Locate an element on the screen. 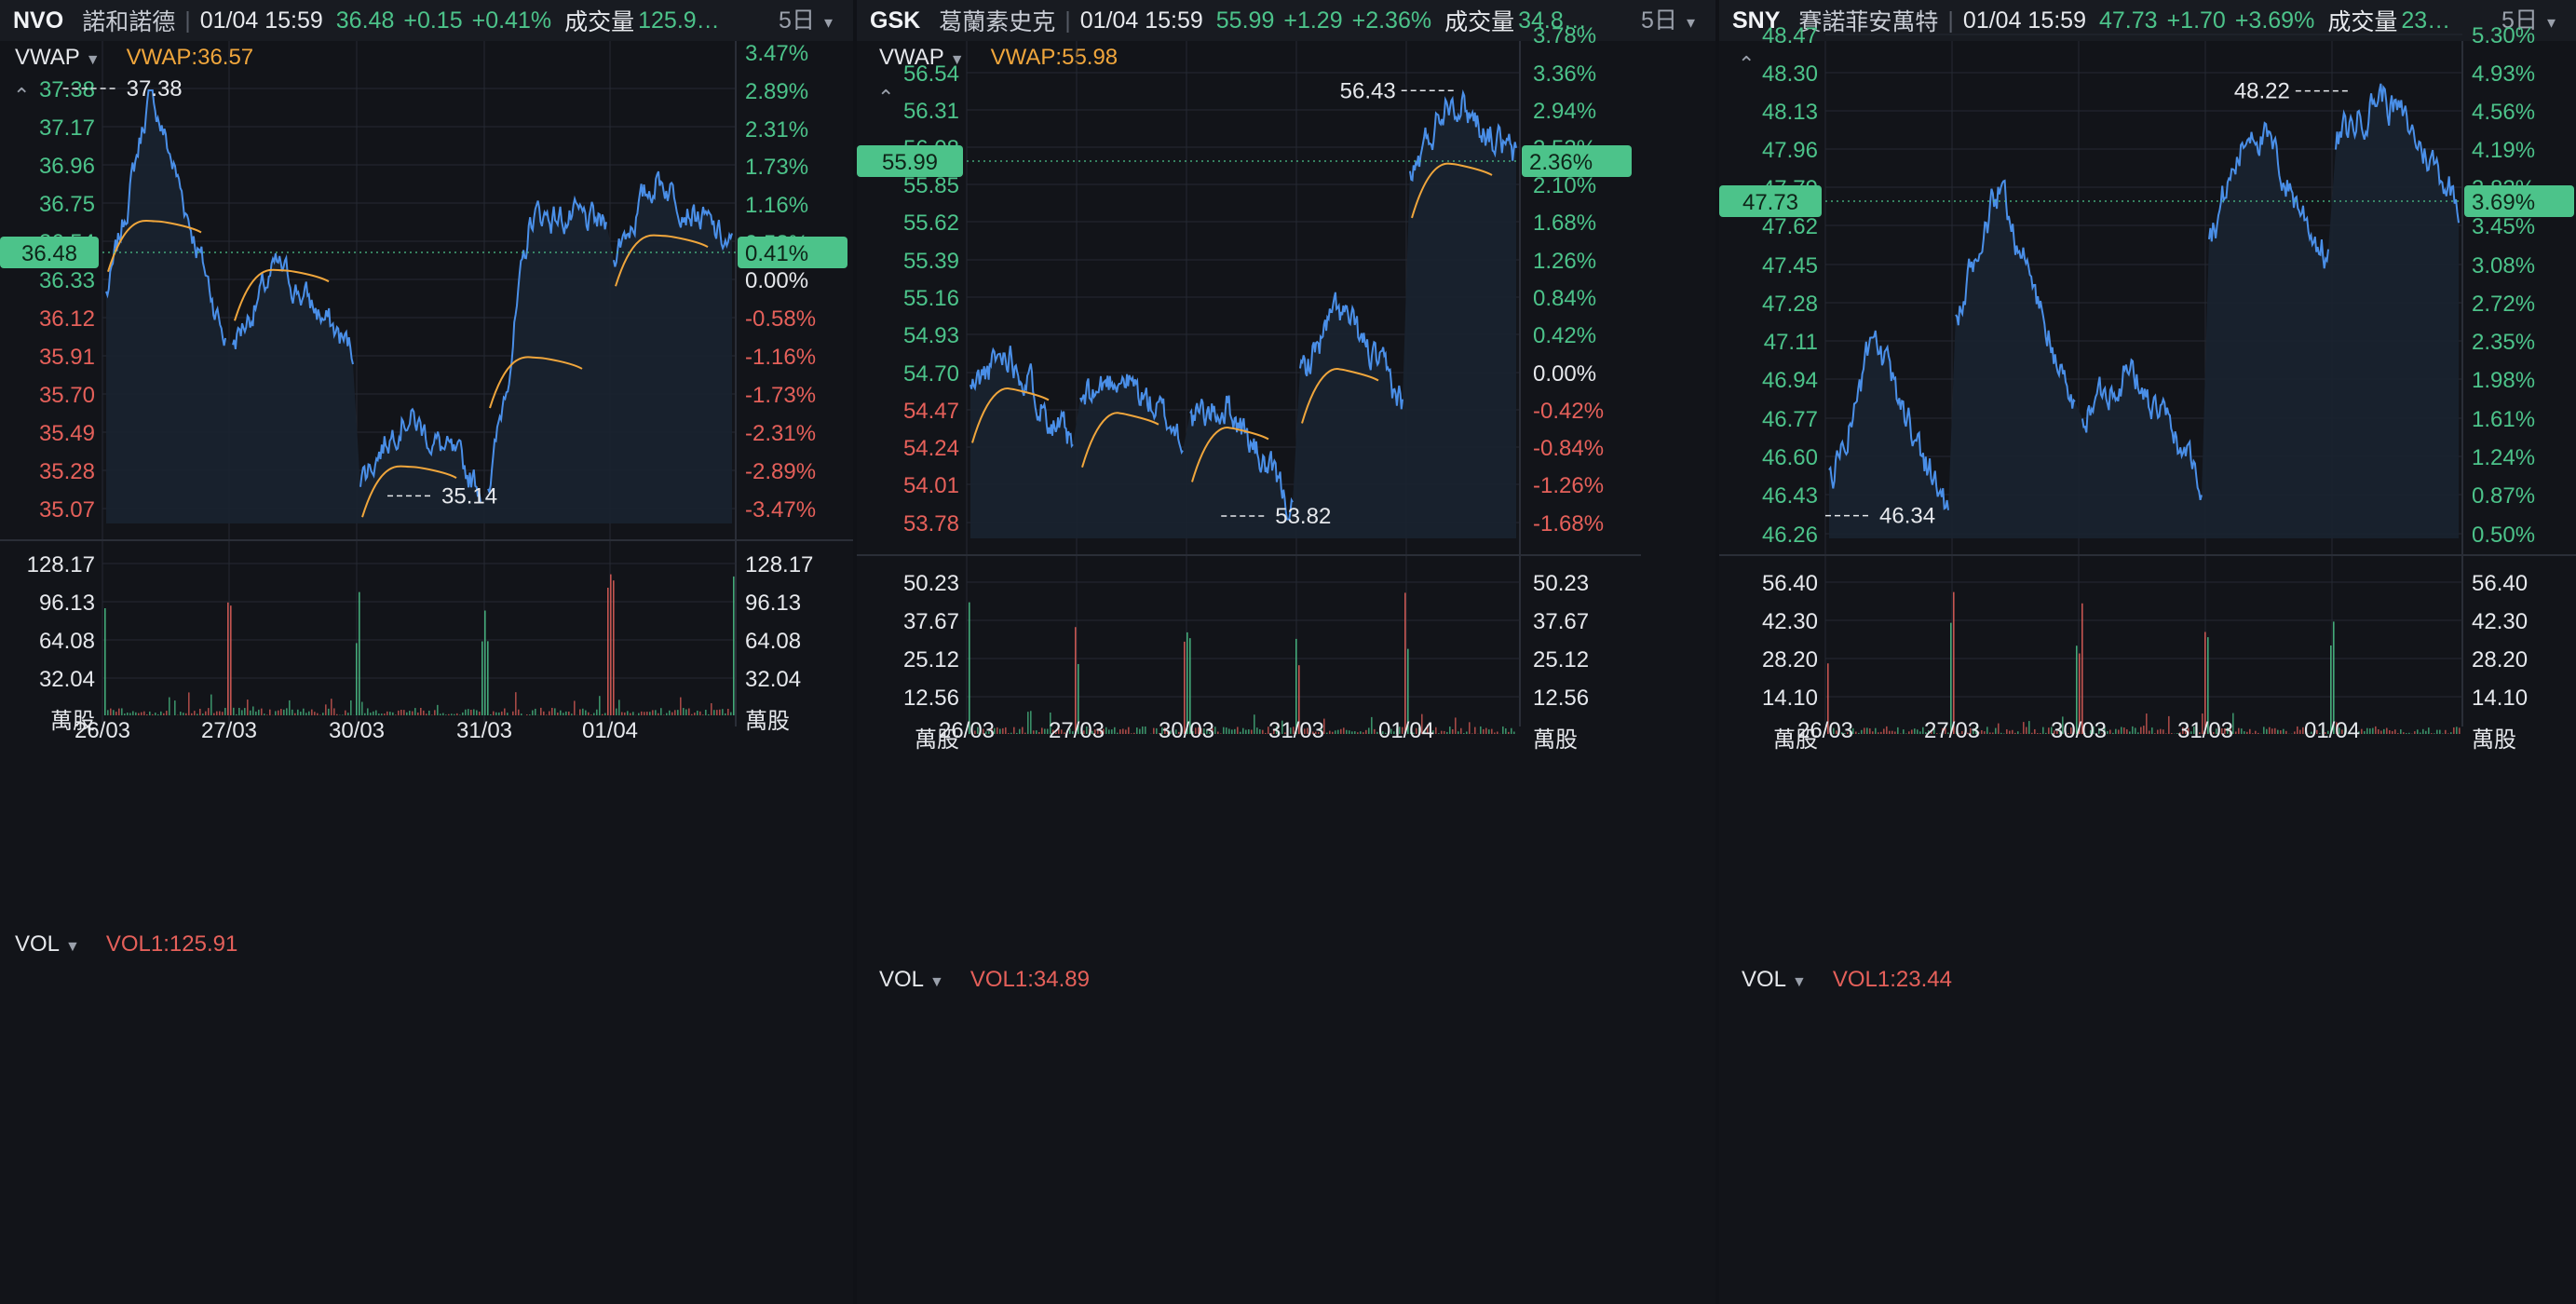 This screenshot has height=1304, width=2576. vwap-value: VWAP:55.98 is located at coordinates (1054, 57).